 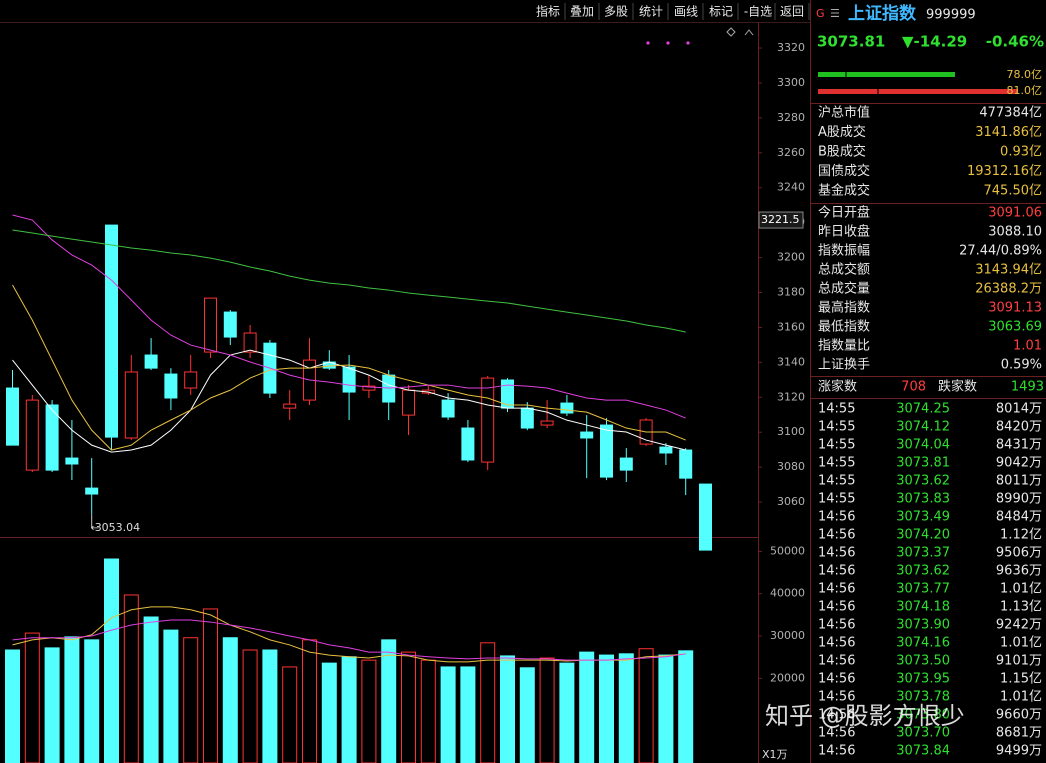 What do you see at coordinates (820, 13) in the screenshot?
I see `badge: G` at bounding box center [820, 13].